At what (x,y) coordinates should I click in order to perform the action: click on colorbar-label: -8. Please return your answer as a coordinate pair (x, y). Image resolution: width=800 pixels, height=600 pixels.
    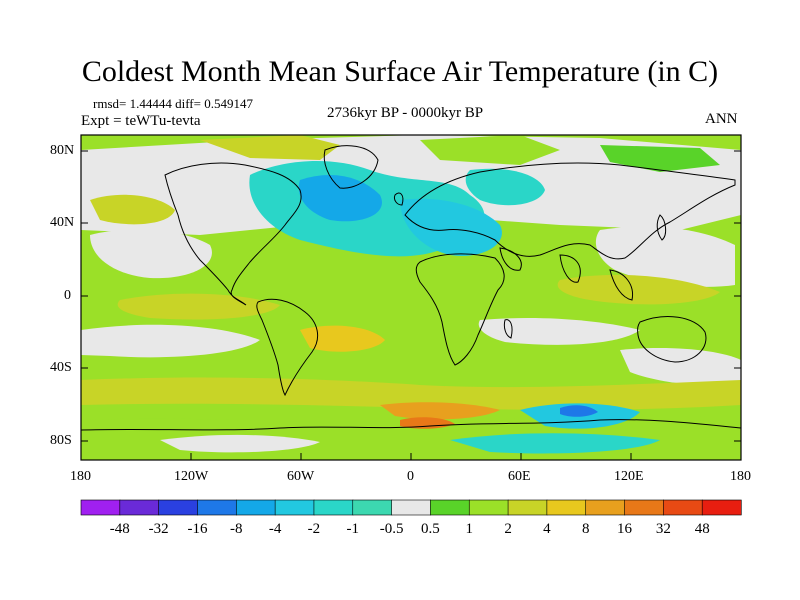
    Looking at the image, I should click on (236, 529).